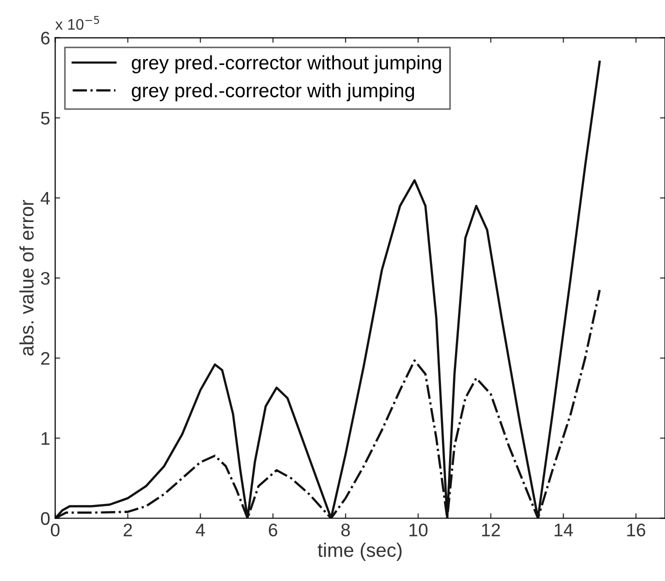  I want to click on x-axis-title: time (sec), so click(360, 551).